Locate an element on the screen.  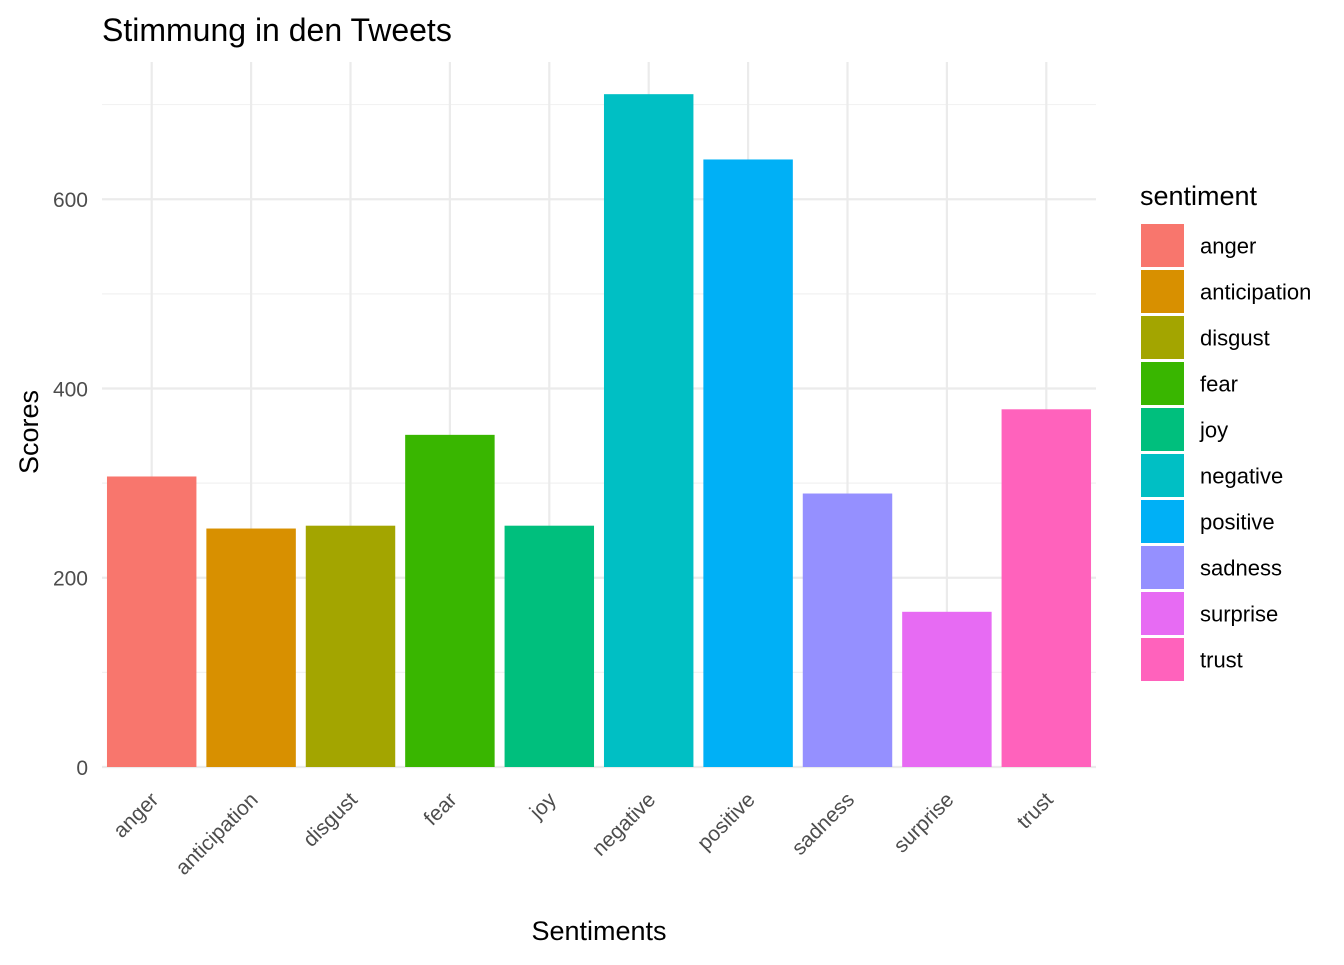
x-tick-label: fear is located at coordinates (441, 809).